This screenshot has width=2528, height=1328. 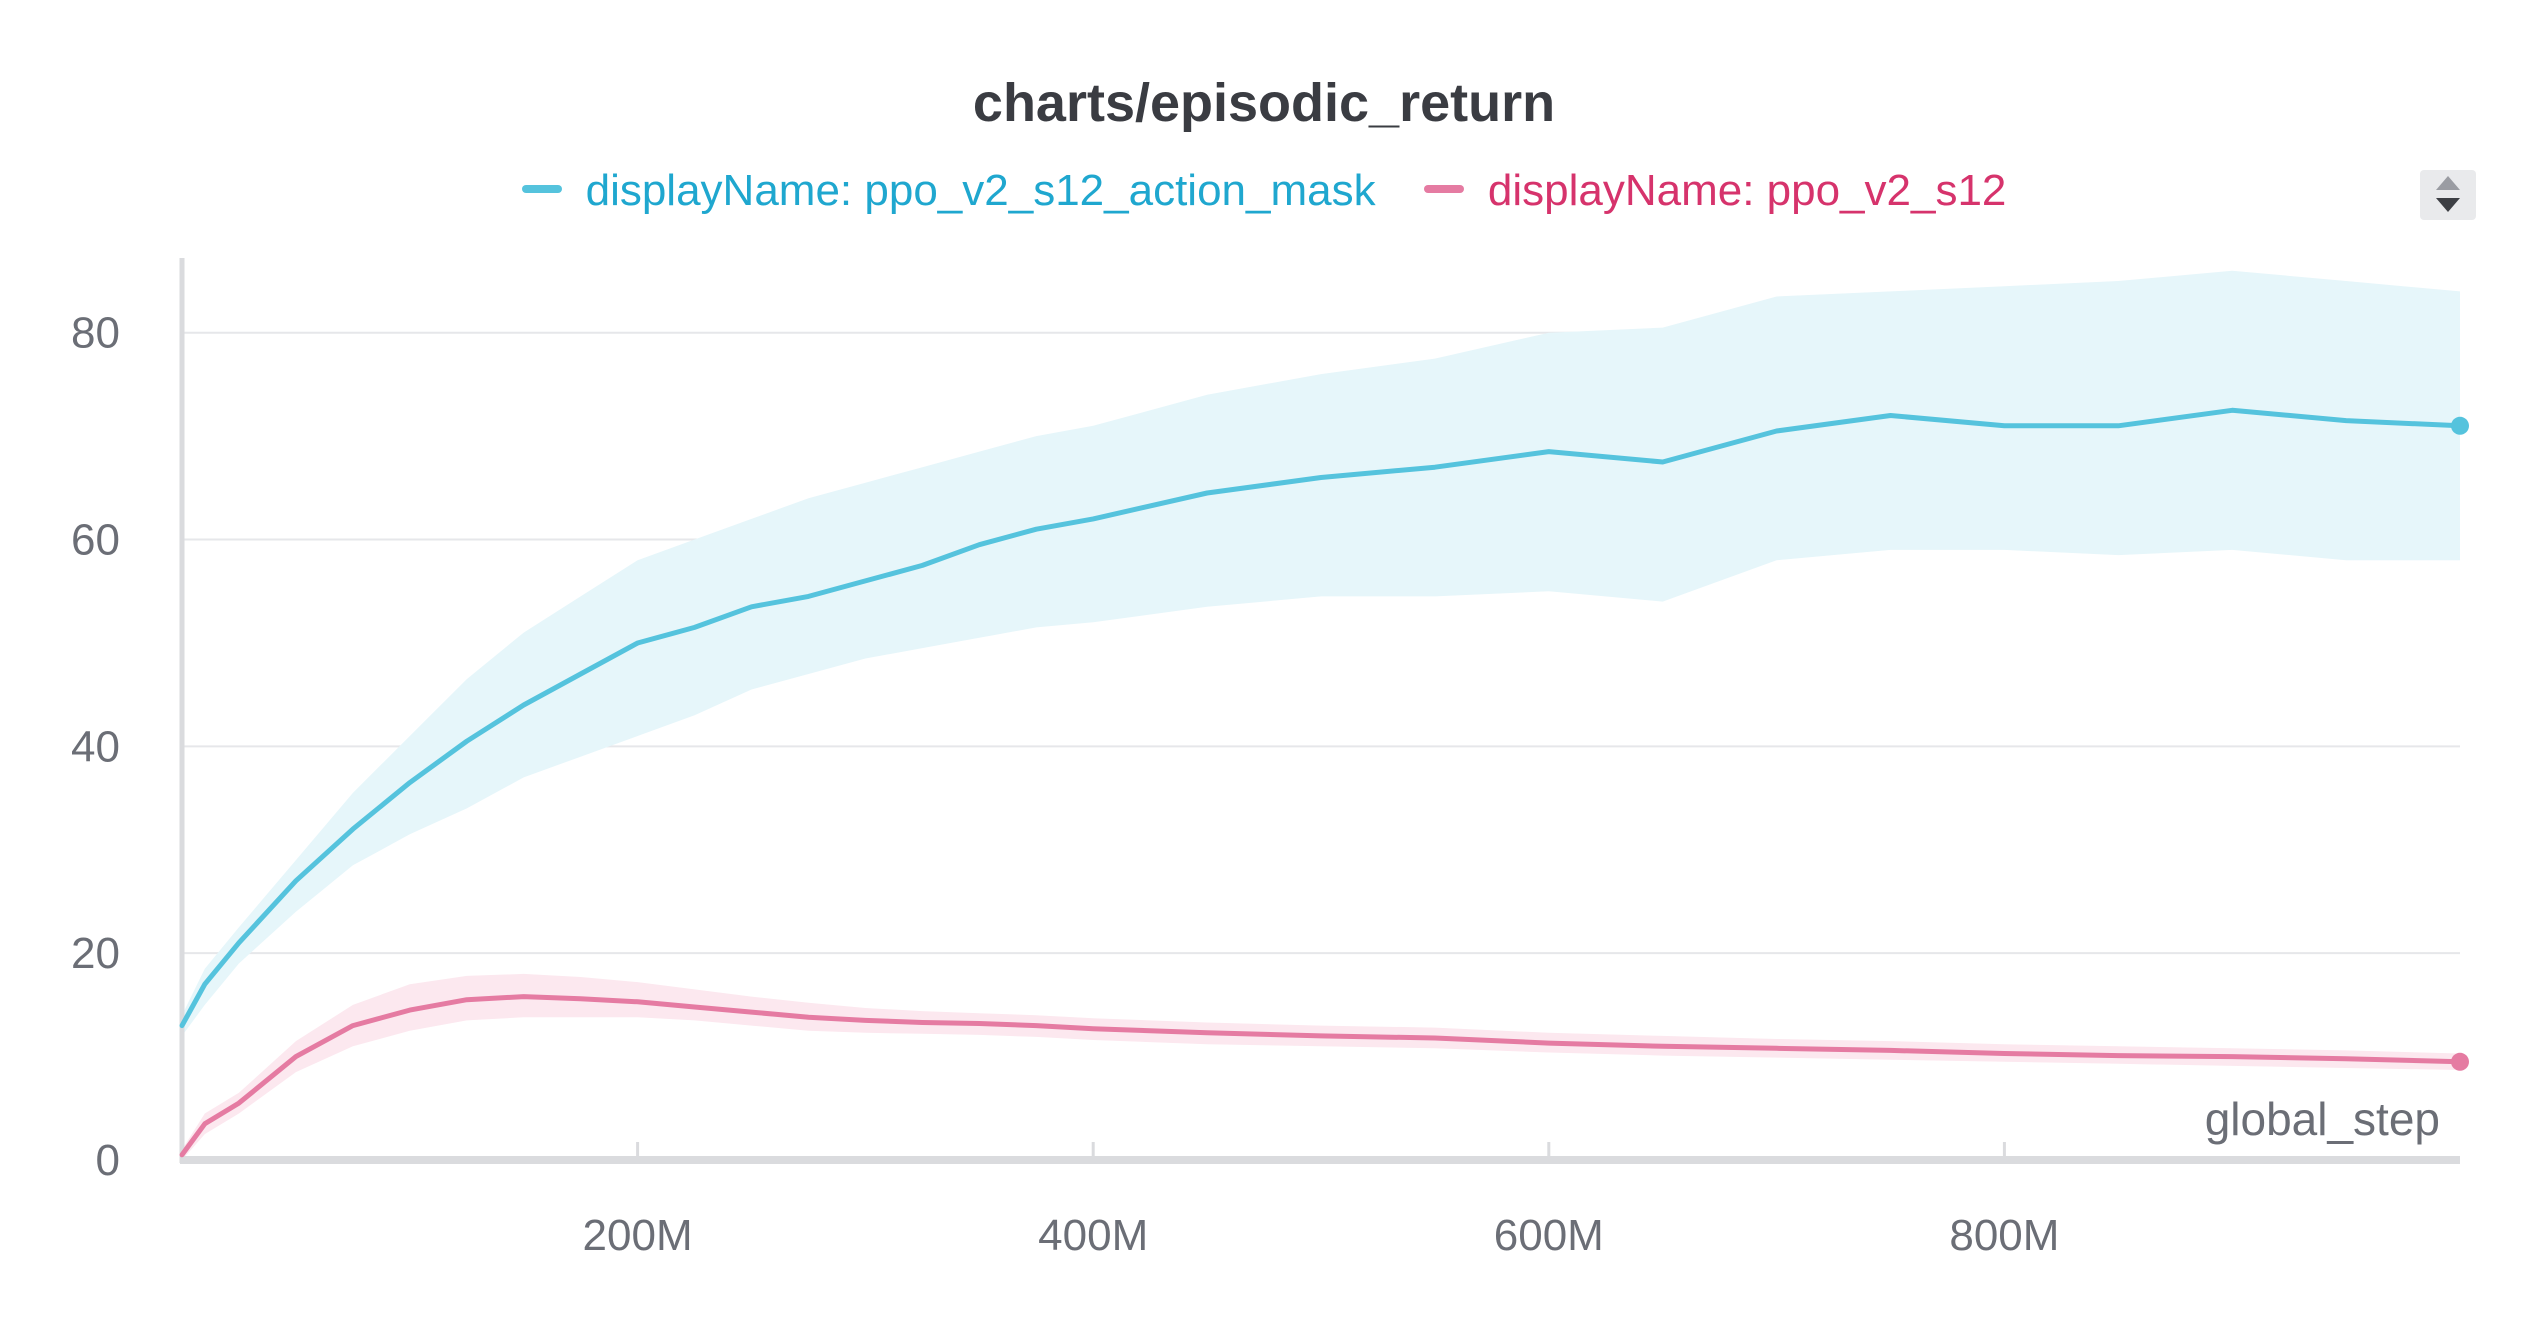 I want to click on legend-label: displayName: ppo_v2_s12_action_mask, so click(x=980, y=190).